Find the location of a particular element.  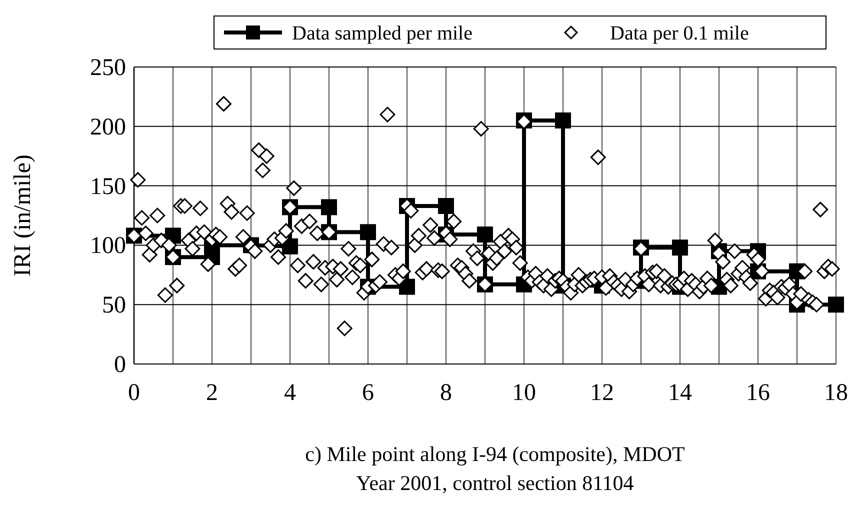

legend-label: Data sampled per mile is located at coordinates (382, 33).